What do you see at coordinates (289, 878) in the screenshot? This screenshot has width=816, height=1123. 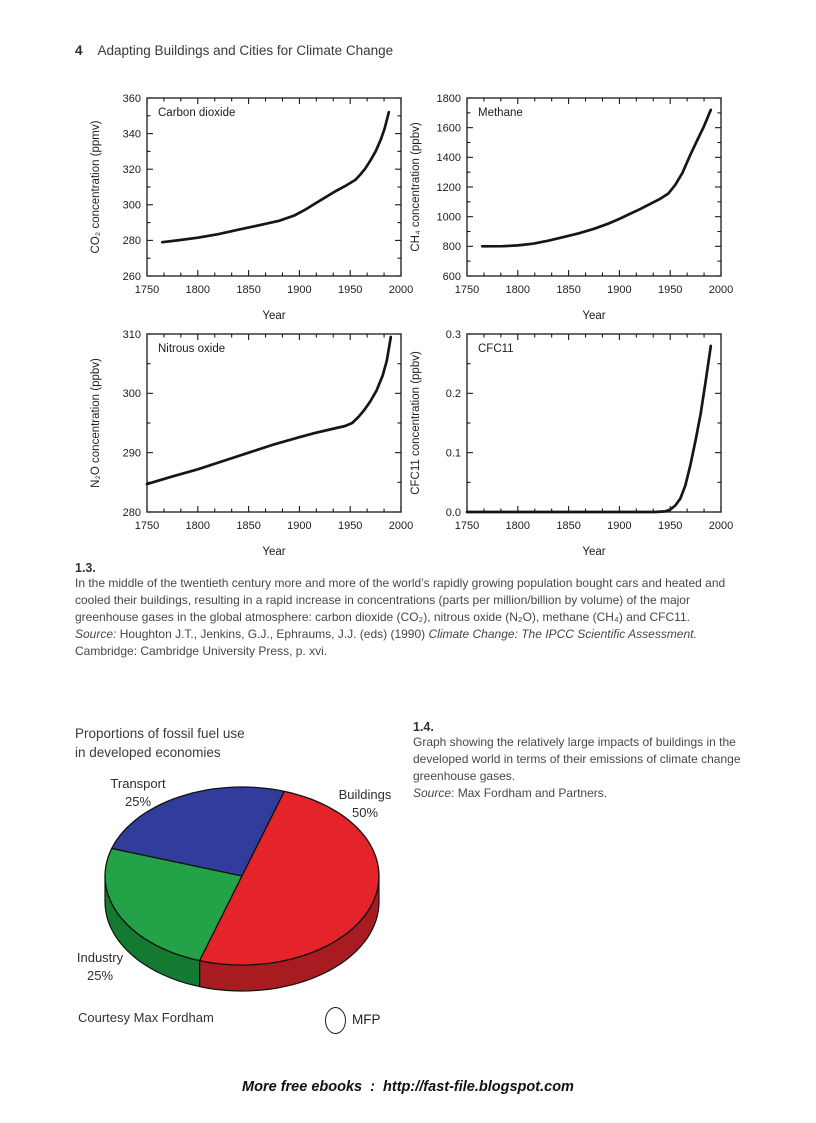 I see `pie-slice-buildings` at bounding box center [289, 878].